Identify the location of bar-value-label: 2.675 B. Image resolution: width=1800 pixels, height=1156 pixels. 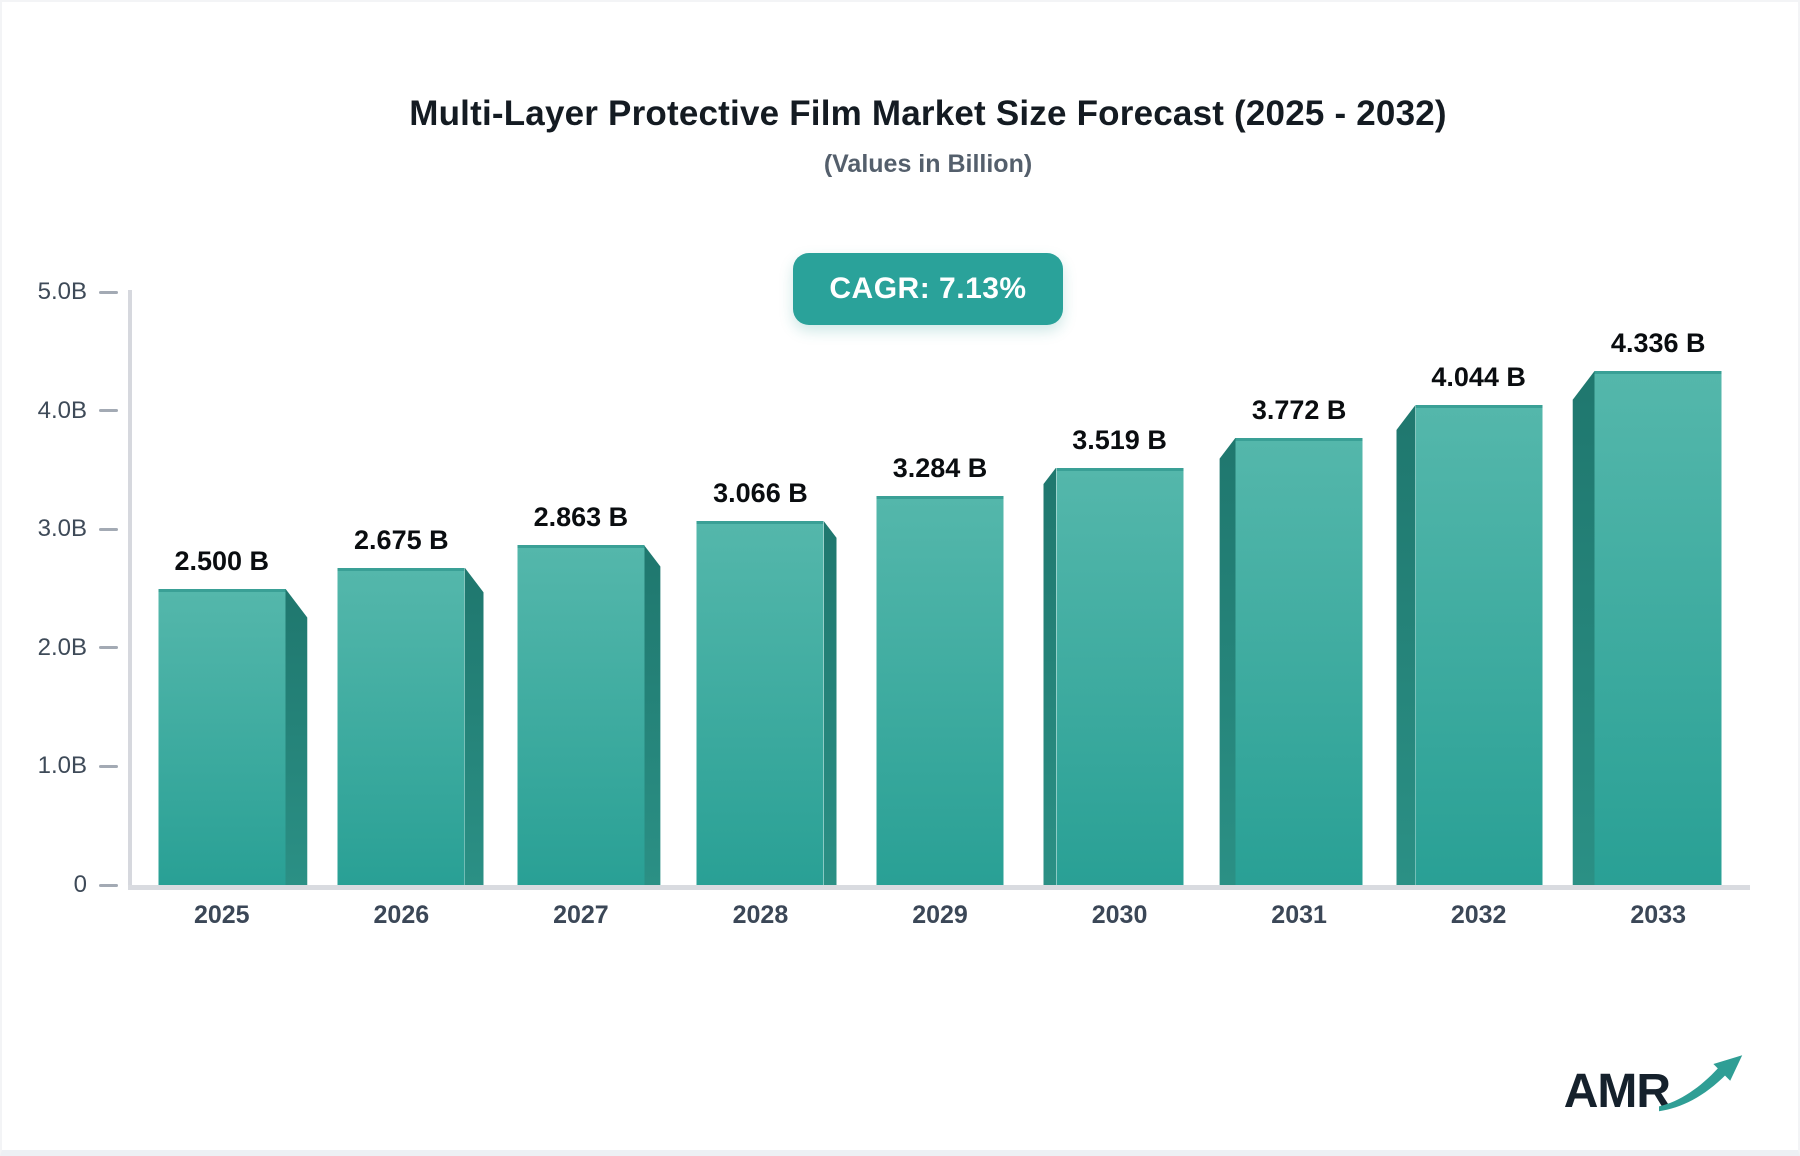
(401, 539).